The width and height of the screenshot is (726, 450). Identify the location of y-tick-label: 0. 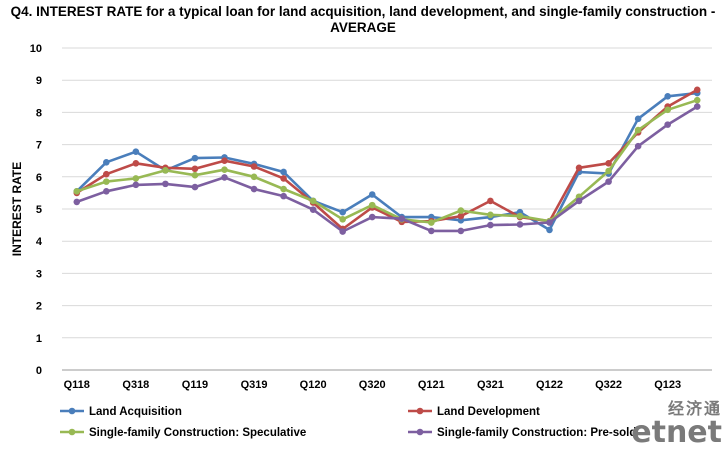
(39, 371).